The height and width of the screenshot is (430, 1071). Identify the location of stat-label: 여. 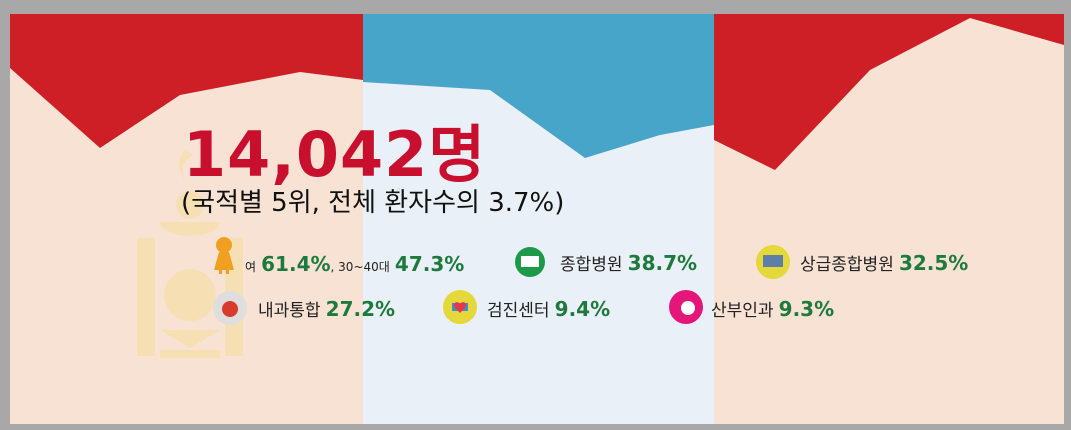
(251, 267).